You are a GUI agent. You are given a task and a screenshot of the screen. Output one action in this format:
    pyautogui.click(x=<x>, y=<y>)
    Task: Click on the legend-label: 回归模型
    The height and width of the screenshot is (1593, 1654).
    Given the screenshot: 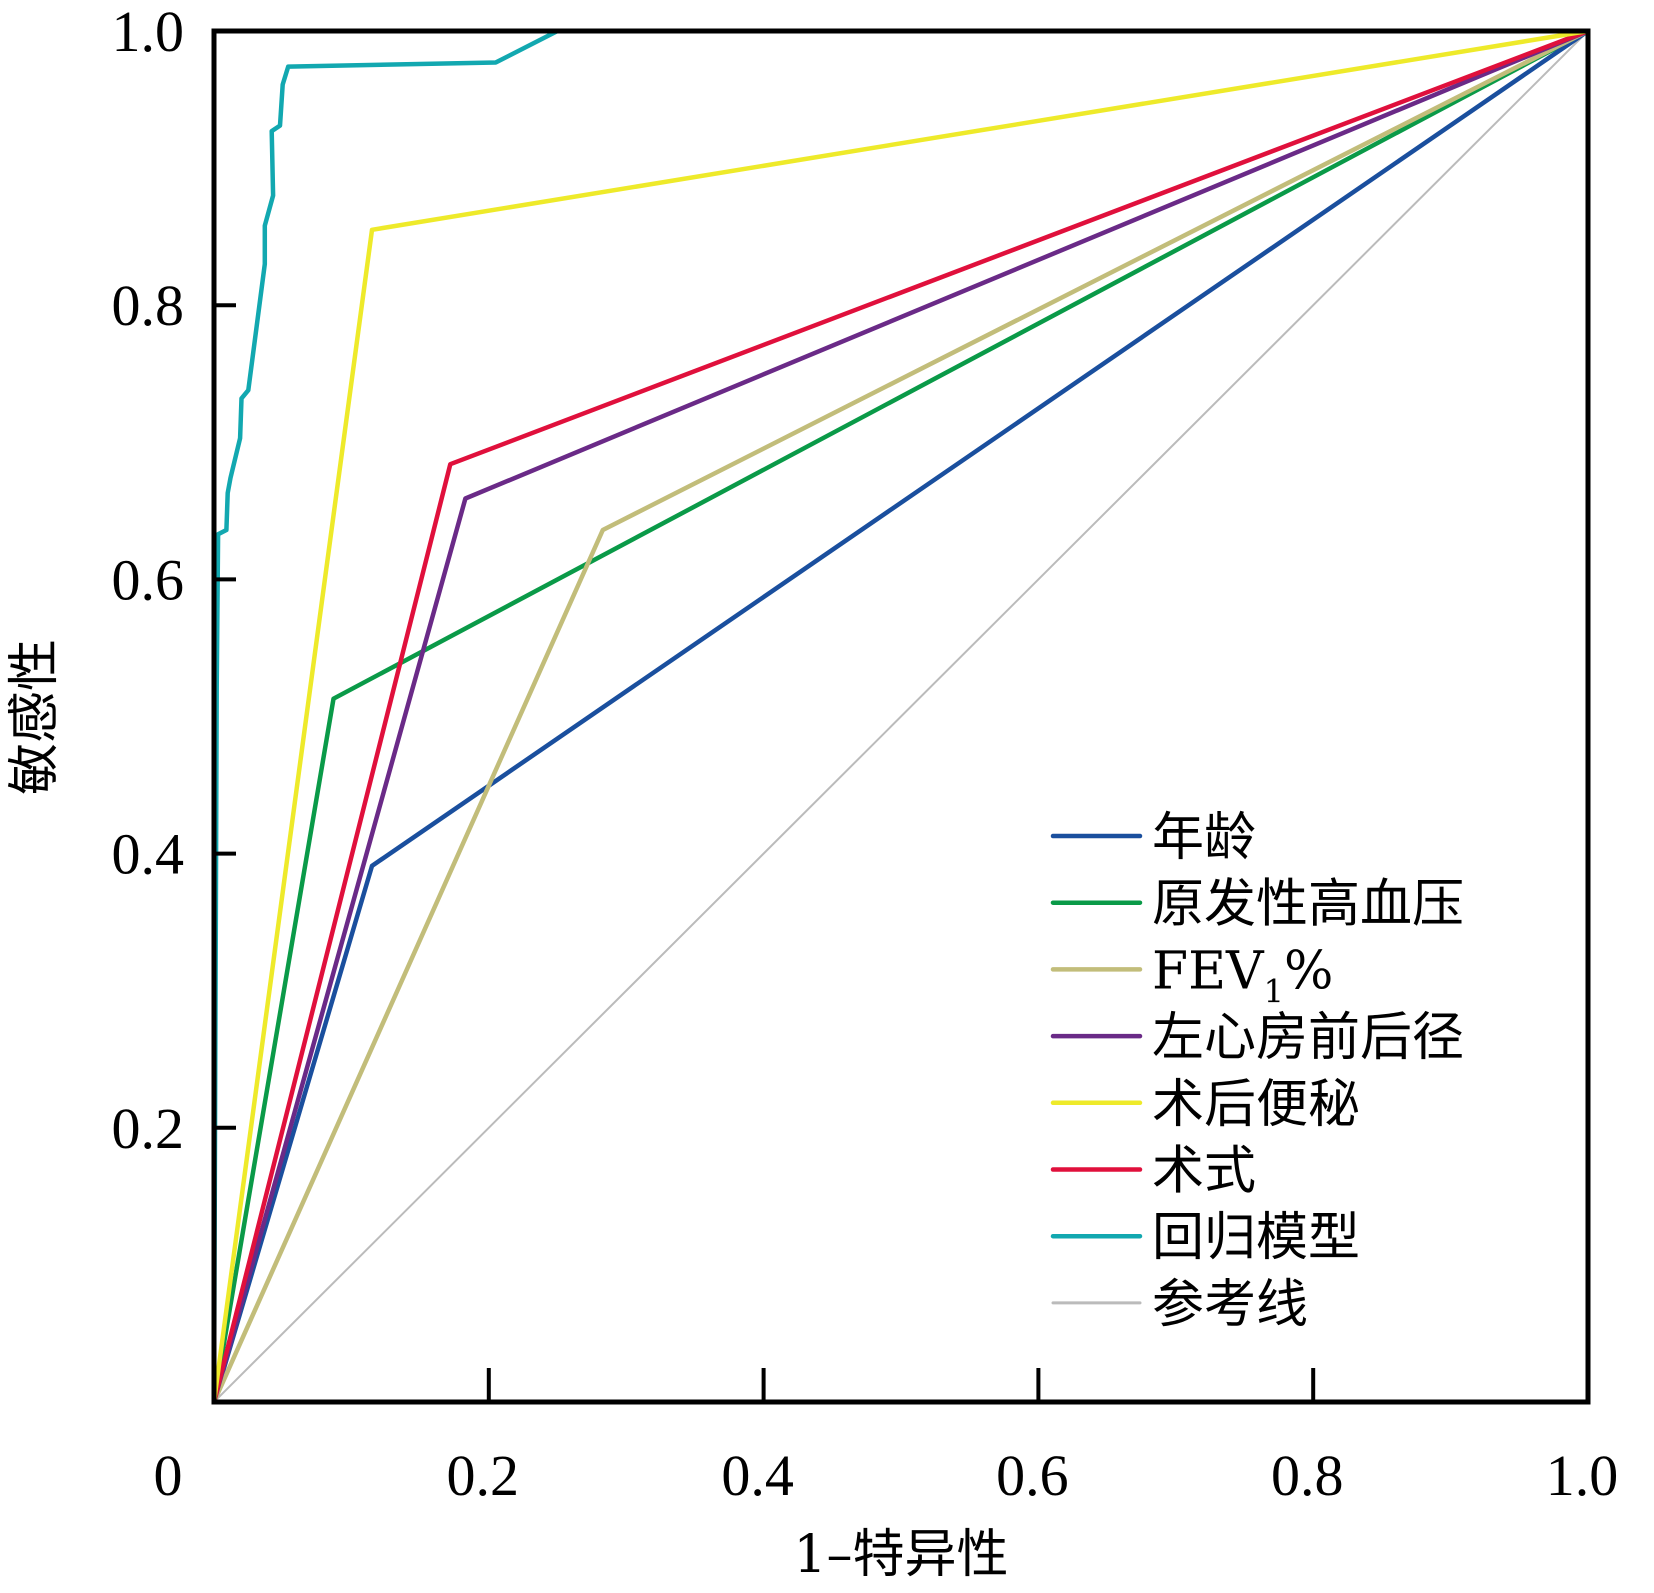 What is the action you would take?
    pyautogui.click(x=1256, y=1238)
    